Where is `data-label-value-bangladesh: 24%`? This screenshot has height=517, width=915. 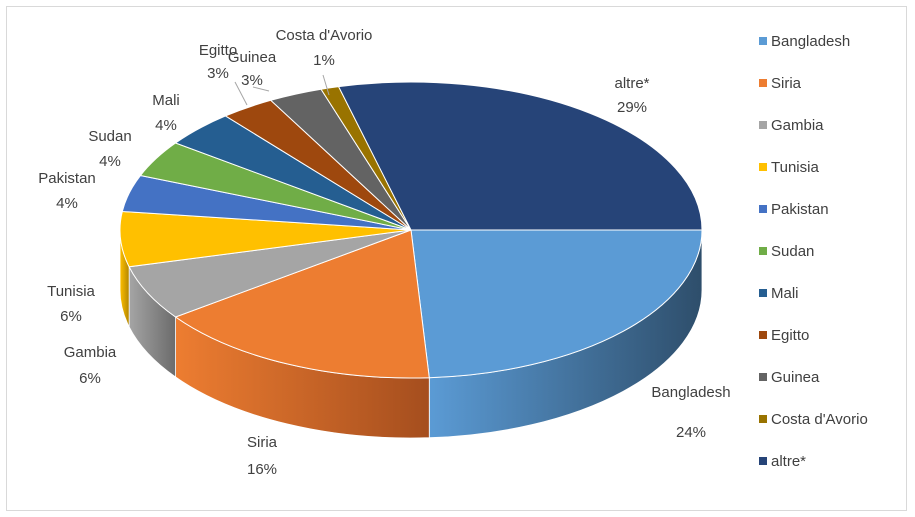 data-label-value-bangladesh: 24% is located at coordinates (691, 432).